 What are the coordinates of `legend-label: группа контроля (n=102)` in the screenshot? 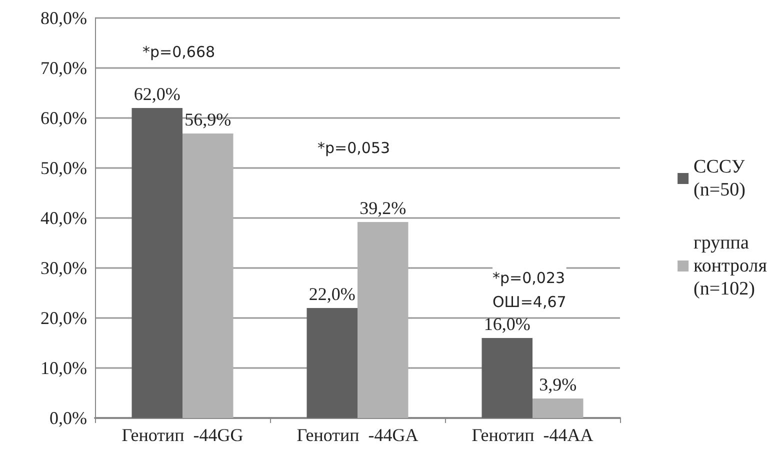 It's located at (731, 266).